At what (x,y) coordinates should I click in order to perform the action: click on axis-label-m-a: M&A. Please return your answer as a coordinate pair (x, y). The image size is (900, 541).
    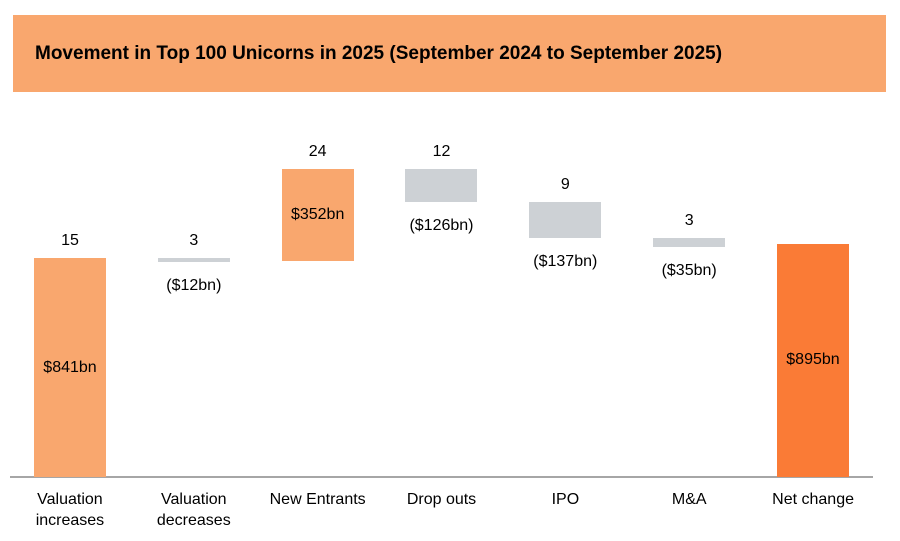
    Looking at the image, I should click on (689, 499).